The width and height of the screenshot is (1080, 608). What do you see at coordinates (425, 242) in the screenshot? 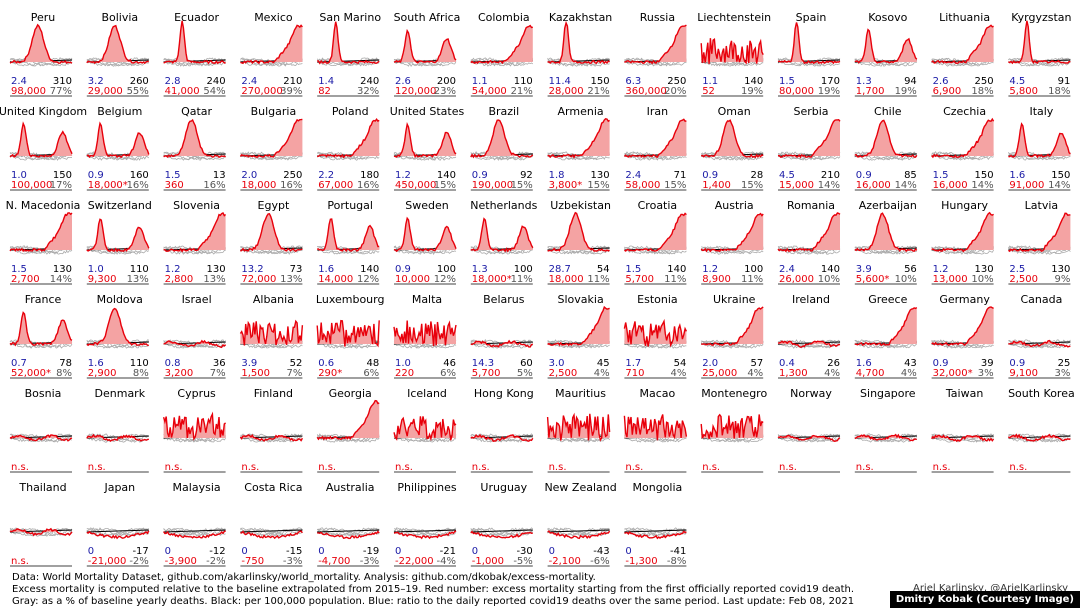
I see `panel: Sweden 0.9 100 10,000 12%` at bounding box center [425, 242].